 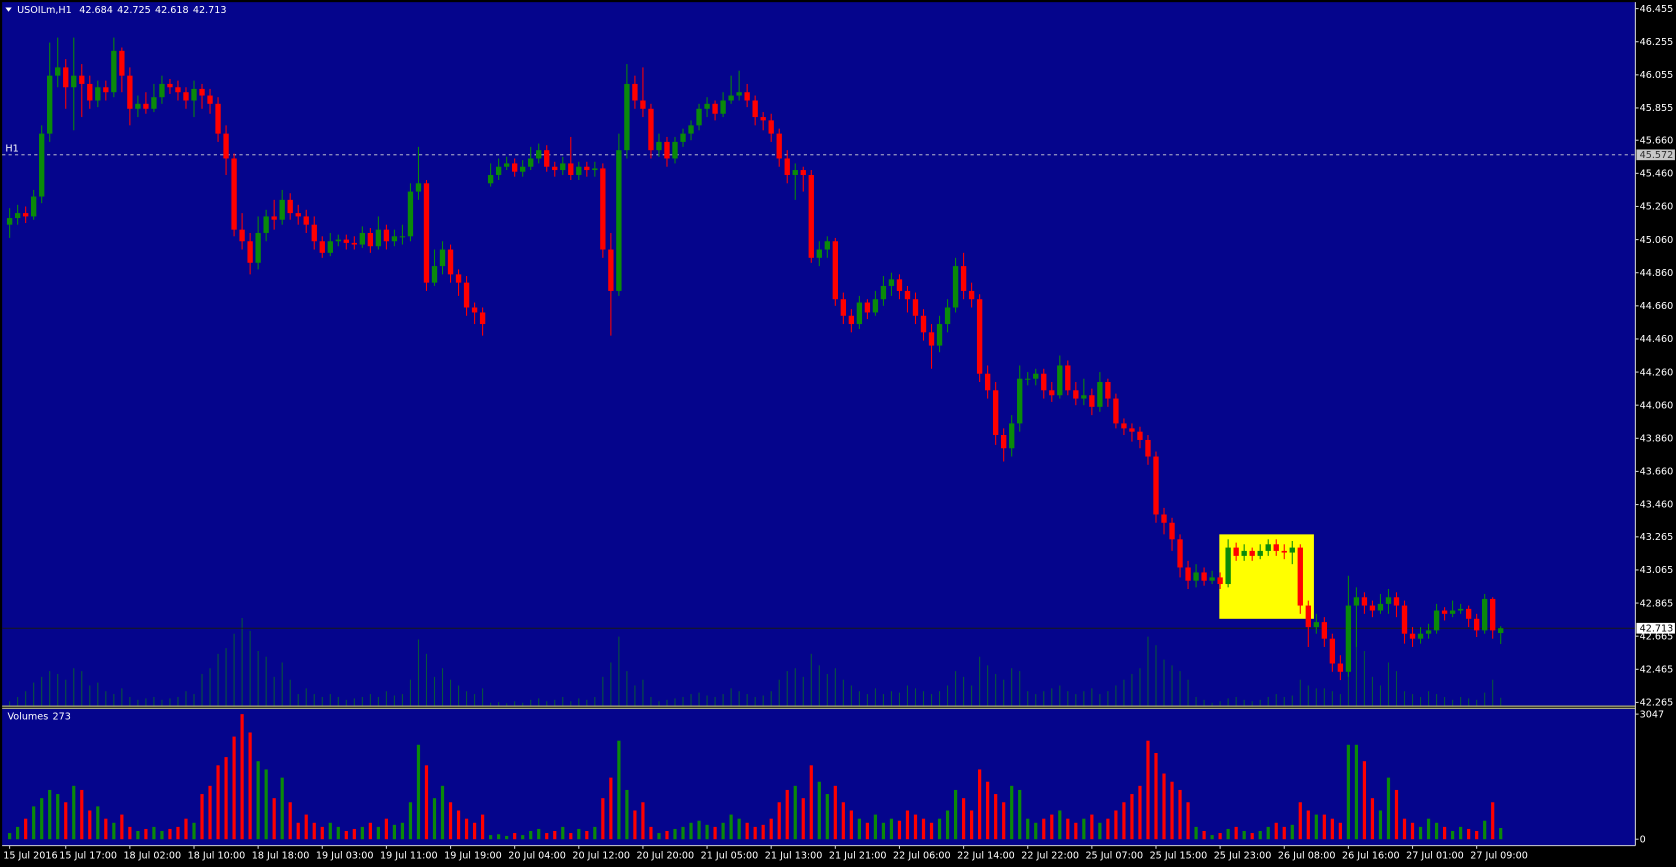 What do you see at coordinates (1657, 670) in the screenshot?
I see `y-tick-label: 42.465` at bounding box center [1657, 670].